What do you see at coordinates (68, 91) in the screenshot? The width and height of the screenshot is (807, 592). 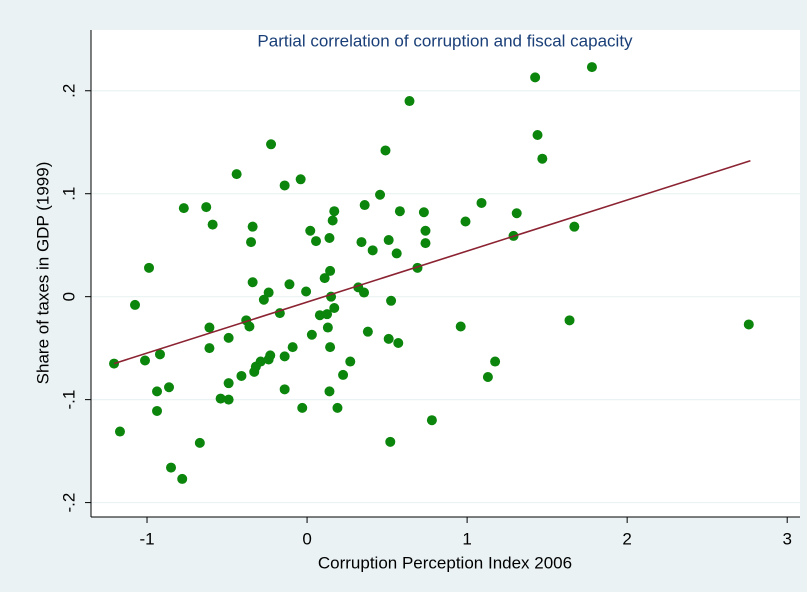 I see `y-tick-label: .2` at bounding box center [68, 91].